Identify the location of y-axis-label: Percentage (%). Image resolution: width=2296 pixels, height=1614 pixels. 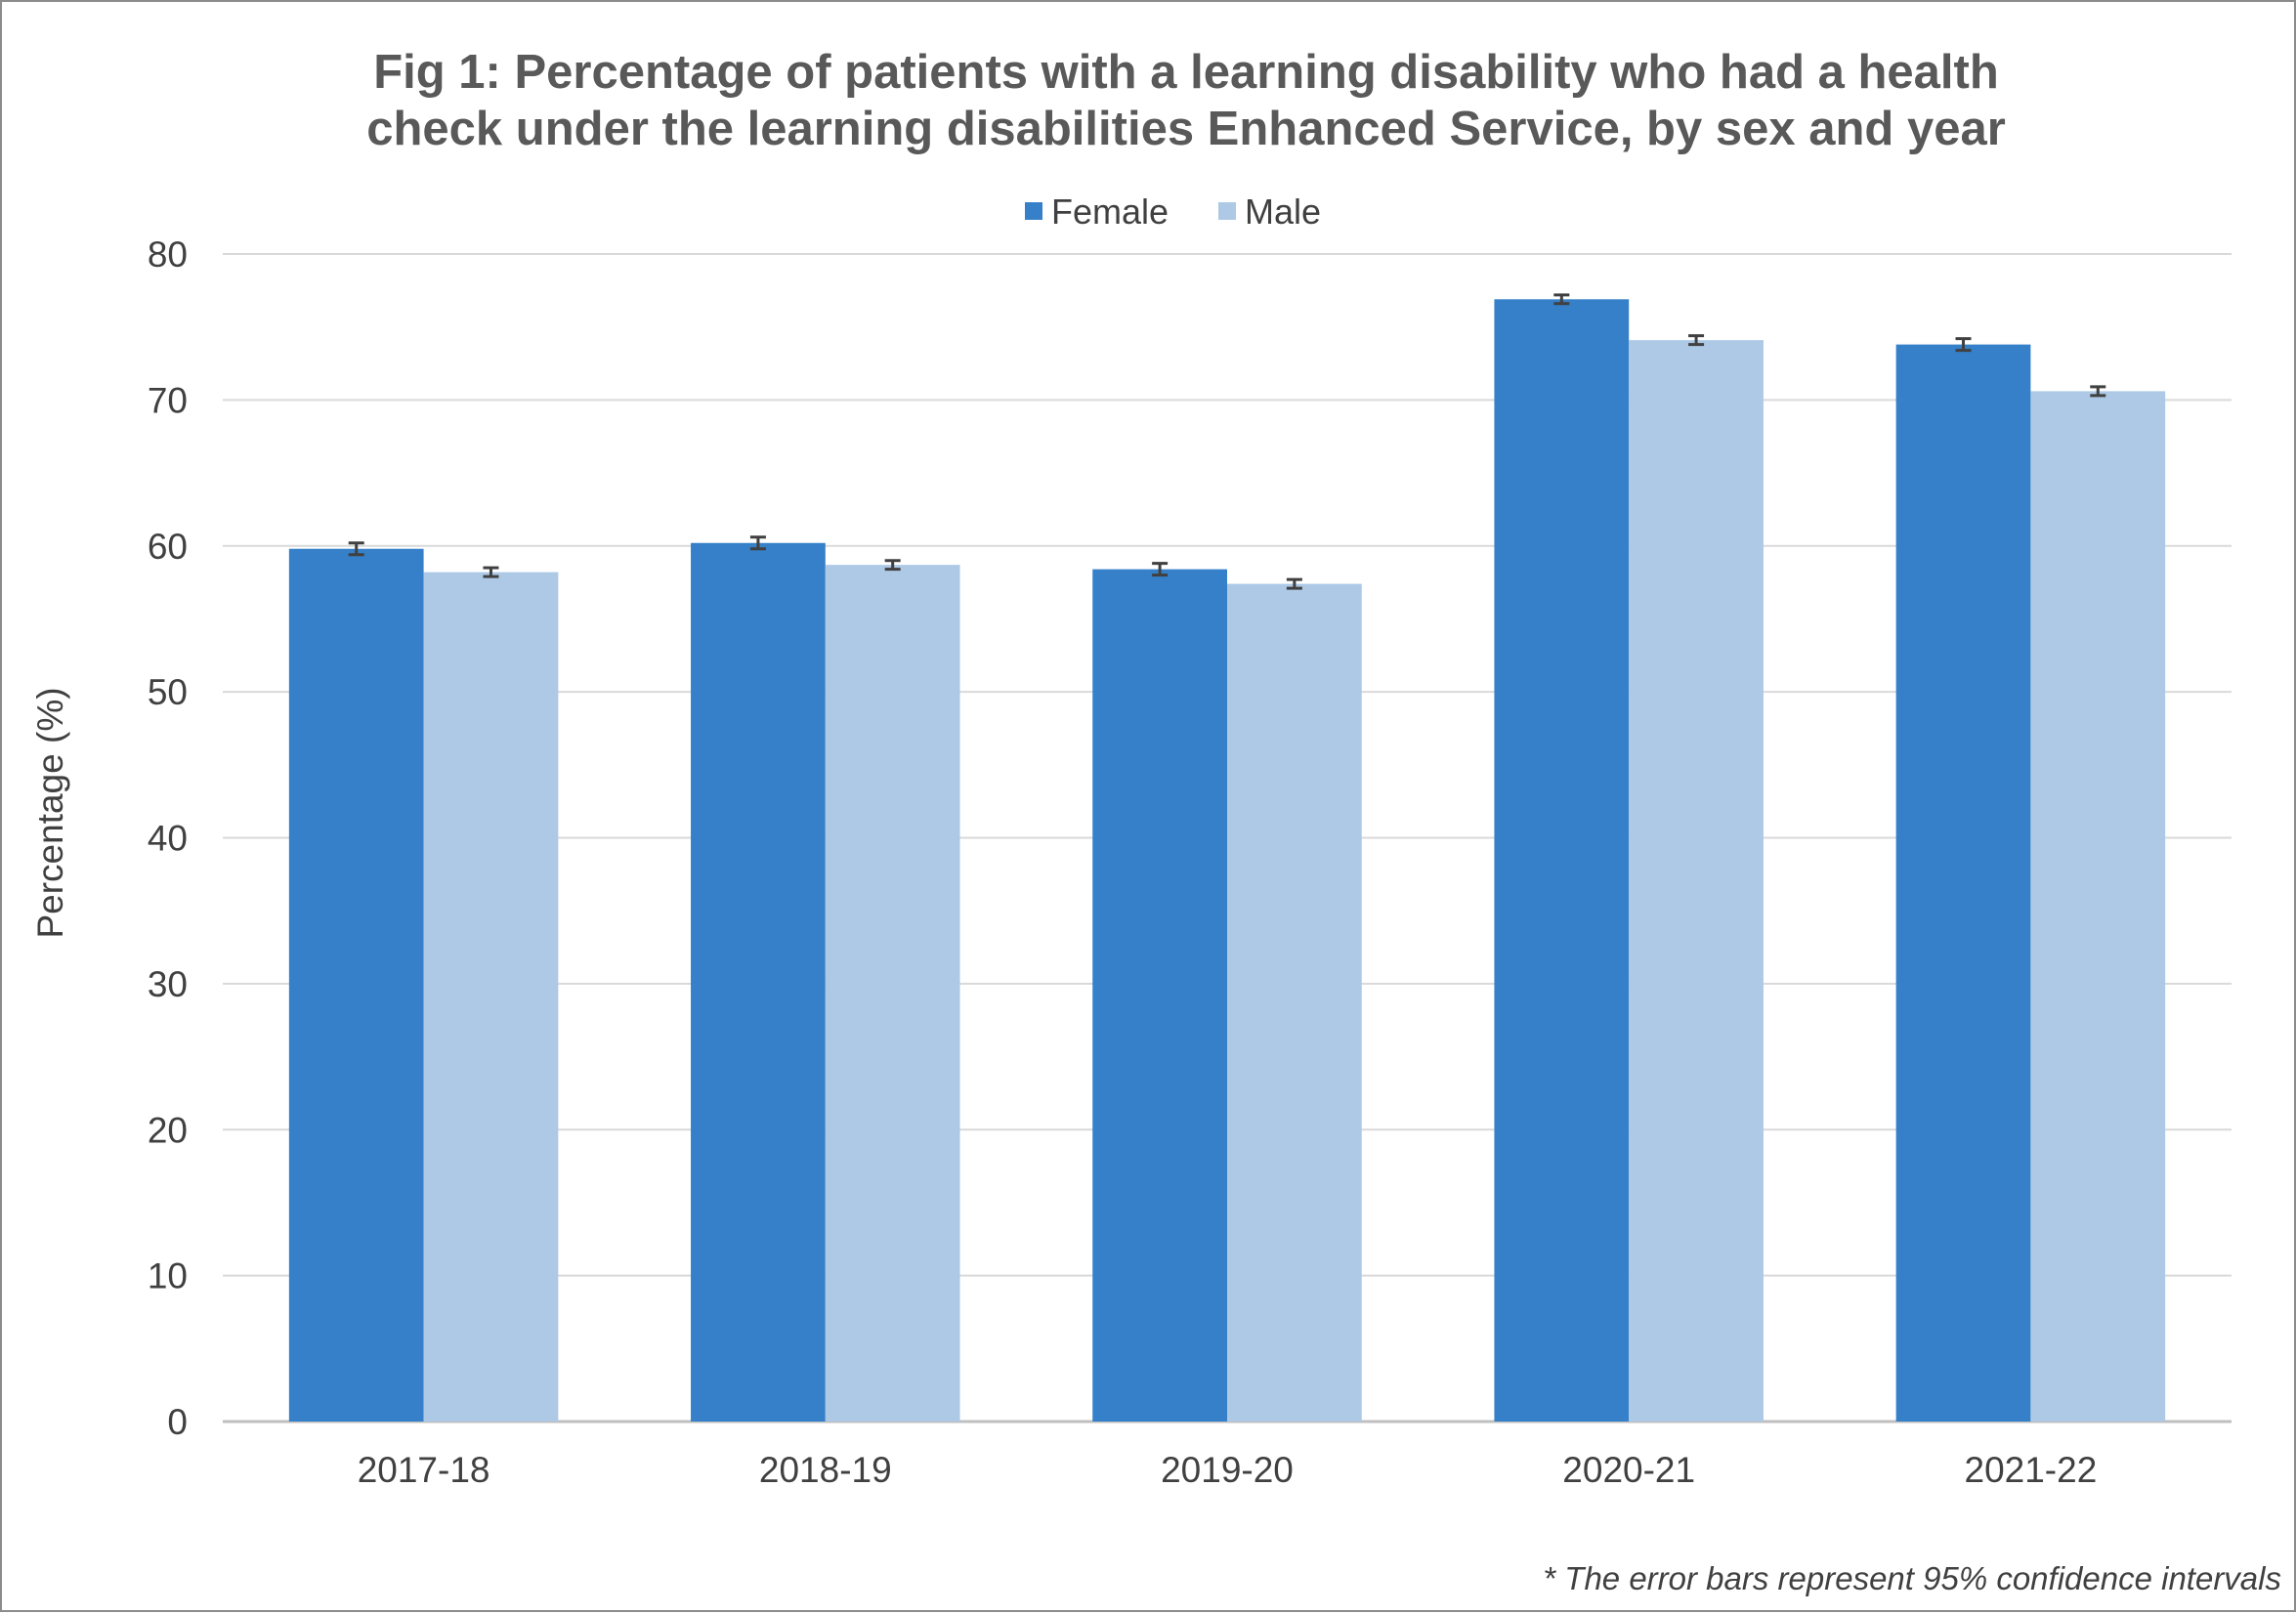
(50, 812).